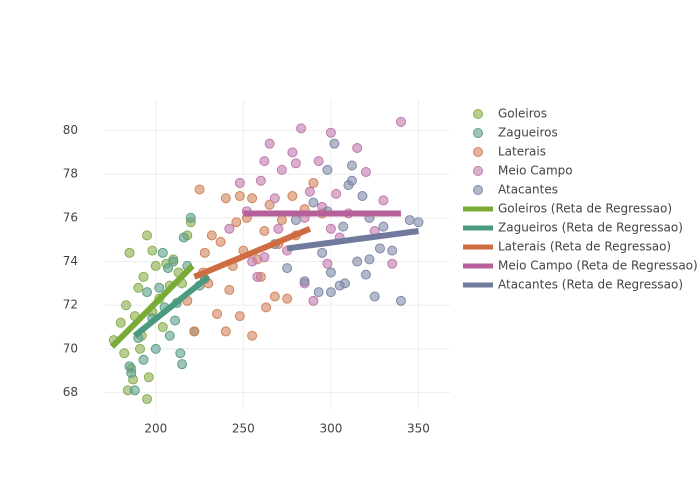 This screenshot has width=700, height=500. I want to click on x-tick-label: 300, so click(330, 429).